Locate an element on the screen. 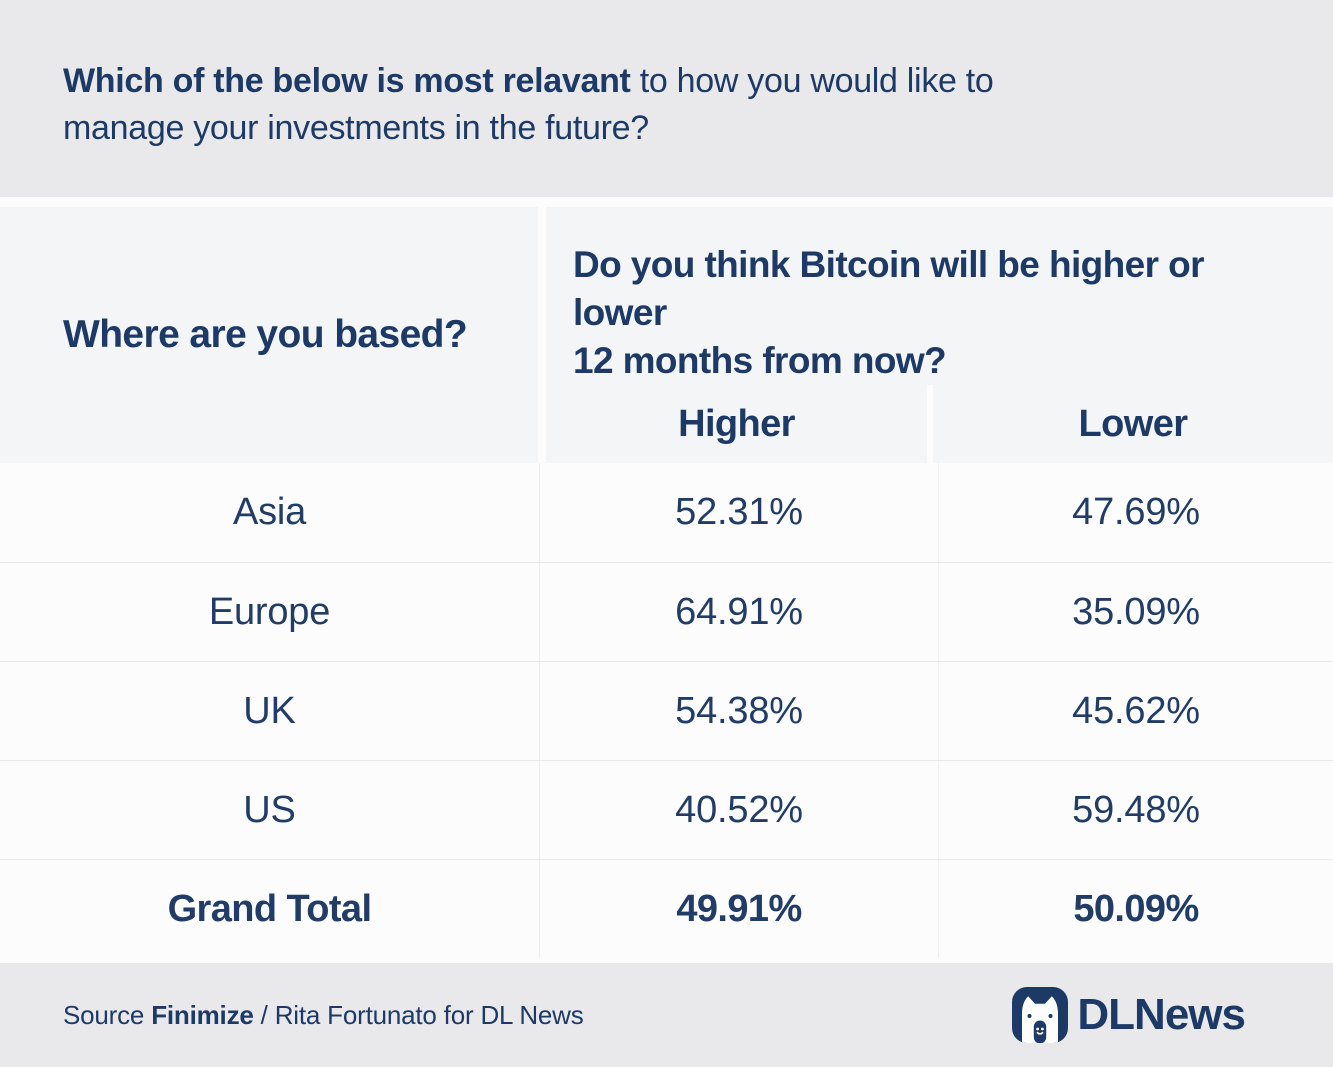 The width and height of the screenshot is (1333, 1067). higher-value: 64.91% is located at coordinates (739, 612).